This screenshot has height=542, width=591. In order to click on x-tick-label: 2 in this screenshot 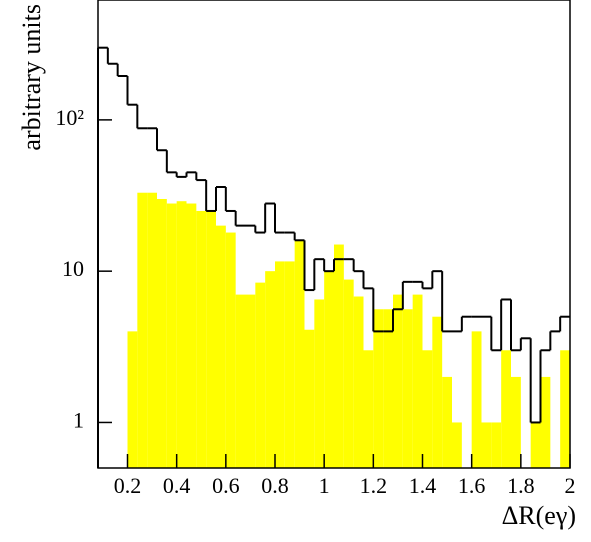, I will do `click(570, 485)`.